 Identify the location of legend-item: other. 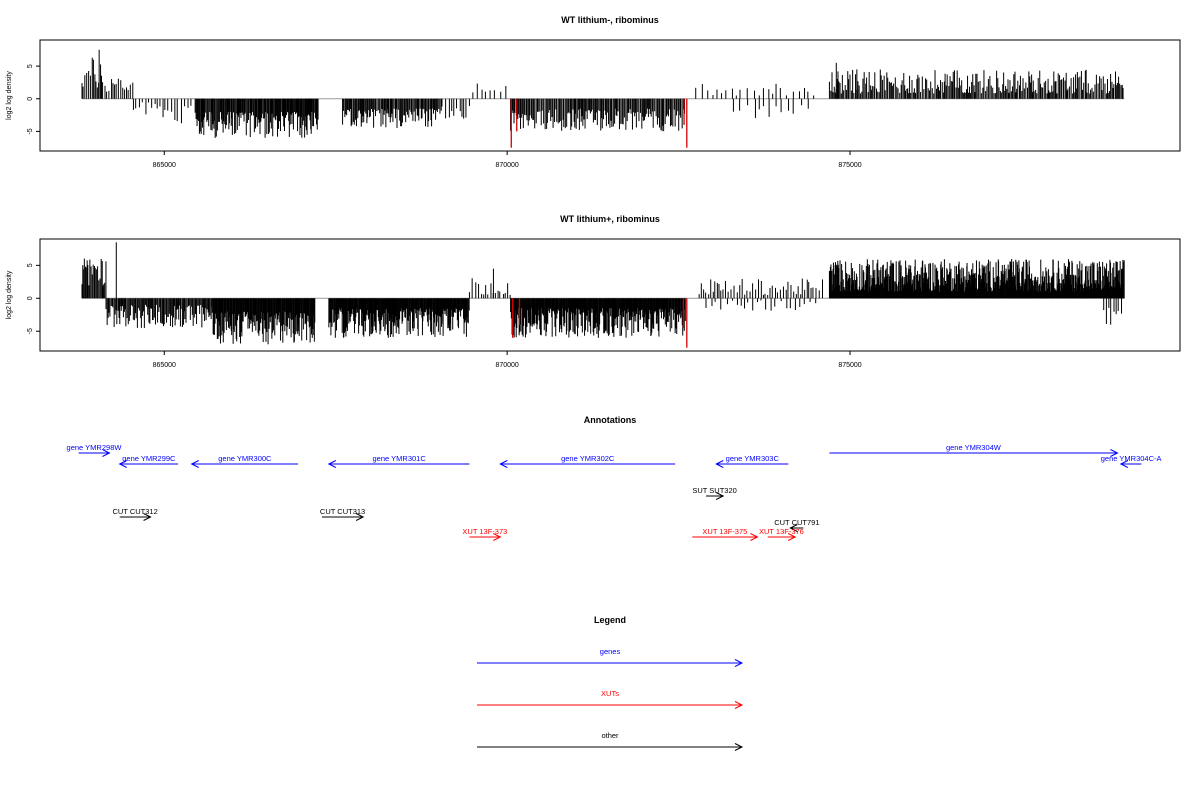
(610, 741).